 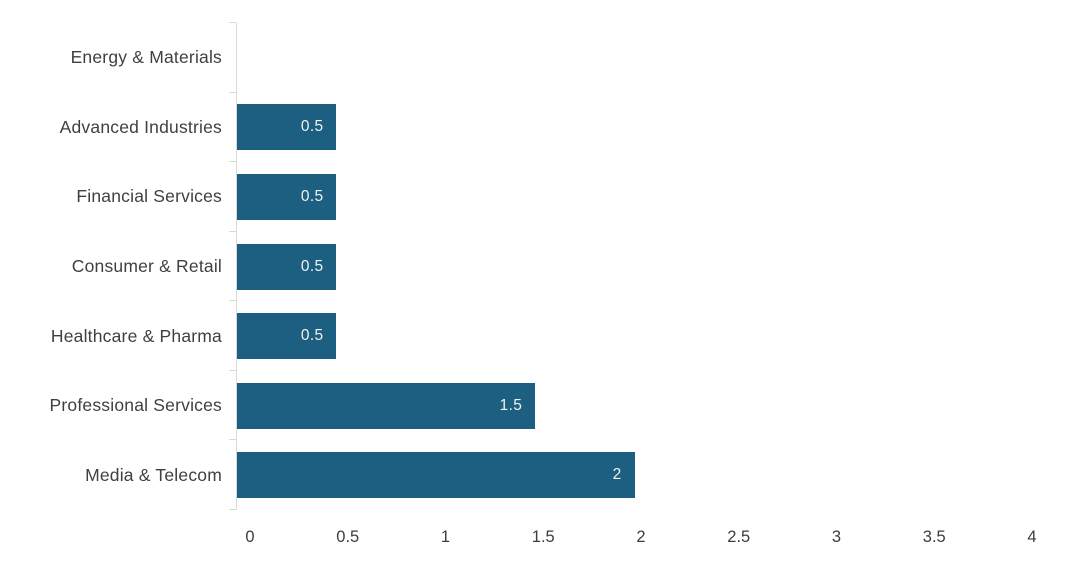 I want to click on bar: 2, so click(x=436, y=475).